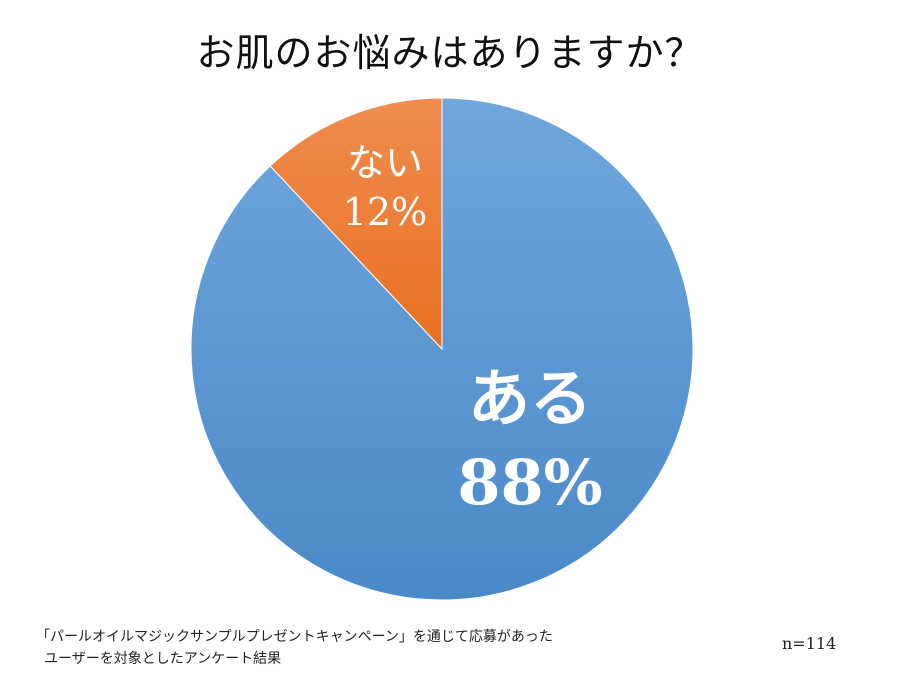 The width and height of the screenshot is (900, 700). Describe the element at coordinates (163, 659) in the screenshot. I see `footnote-line-2: ユーザーを対象としたアンケート結果` at that location.